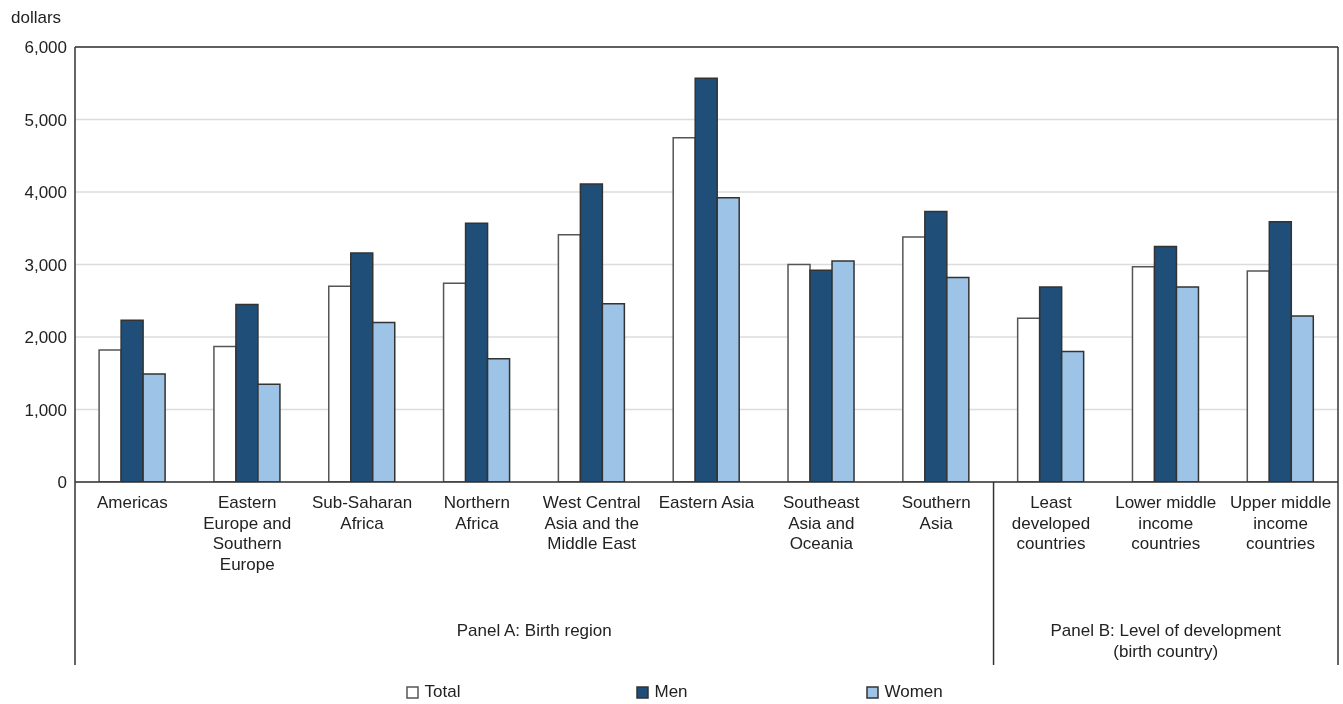 This screenshot has width=1343, height=704. What do you see at coordinates (591, 523) in the screenshot?
I see `x-tick-label: West Central Asia and the Middle East` at bounding box center [591, 523].